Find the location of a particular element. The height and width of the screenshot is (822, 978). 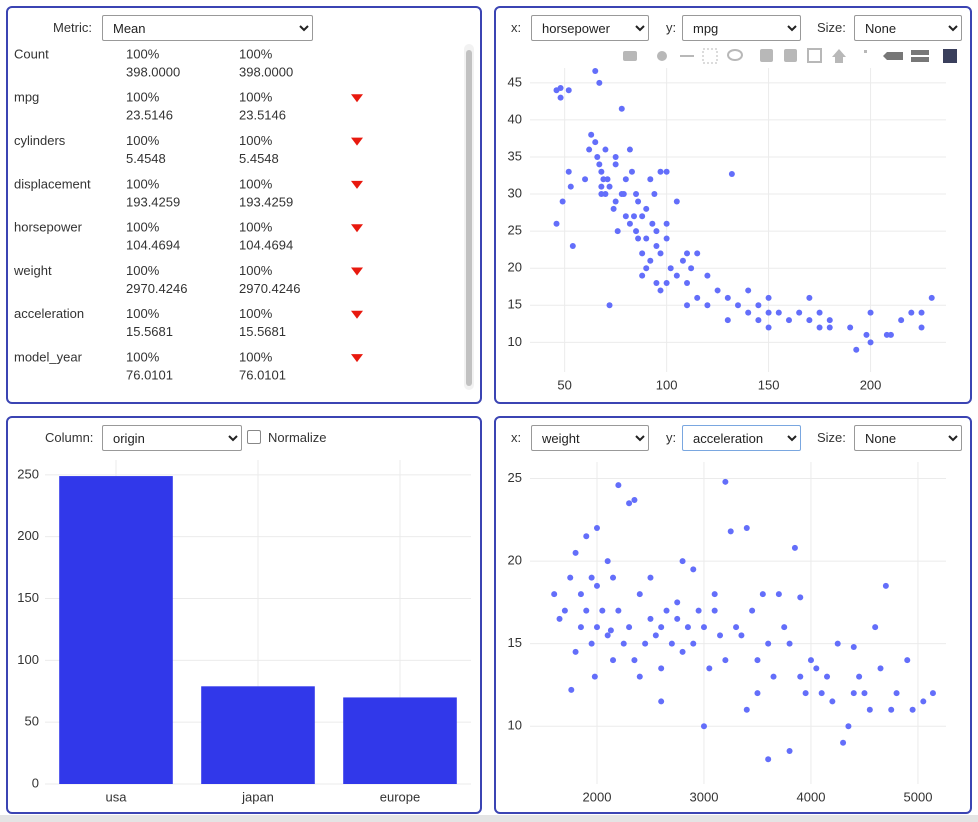

y-select: acceleration is located at coordinates (741, 438).